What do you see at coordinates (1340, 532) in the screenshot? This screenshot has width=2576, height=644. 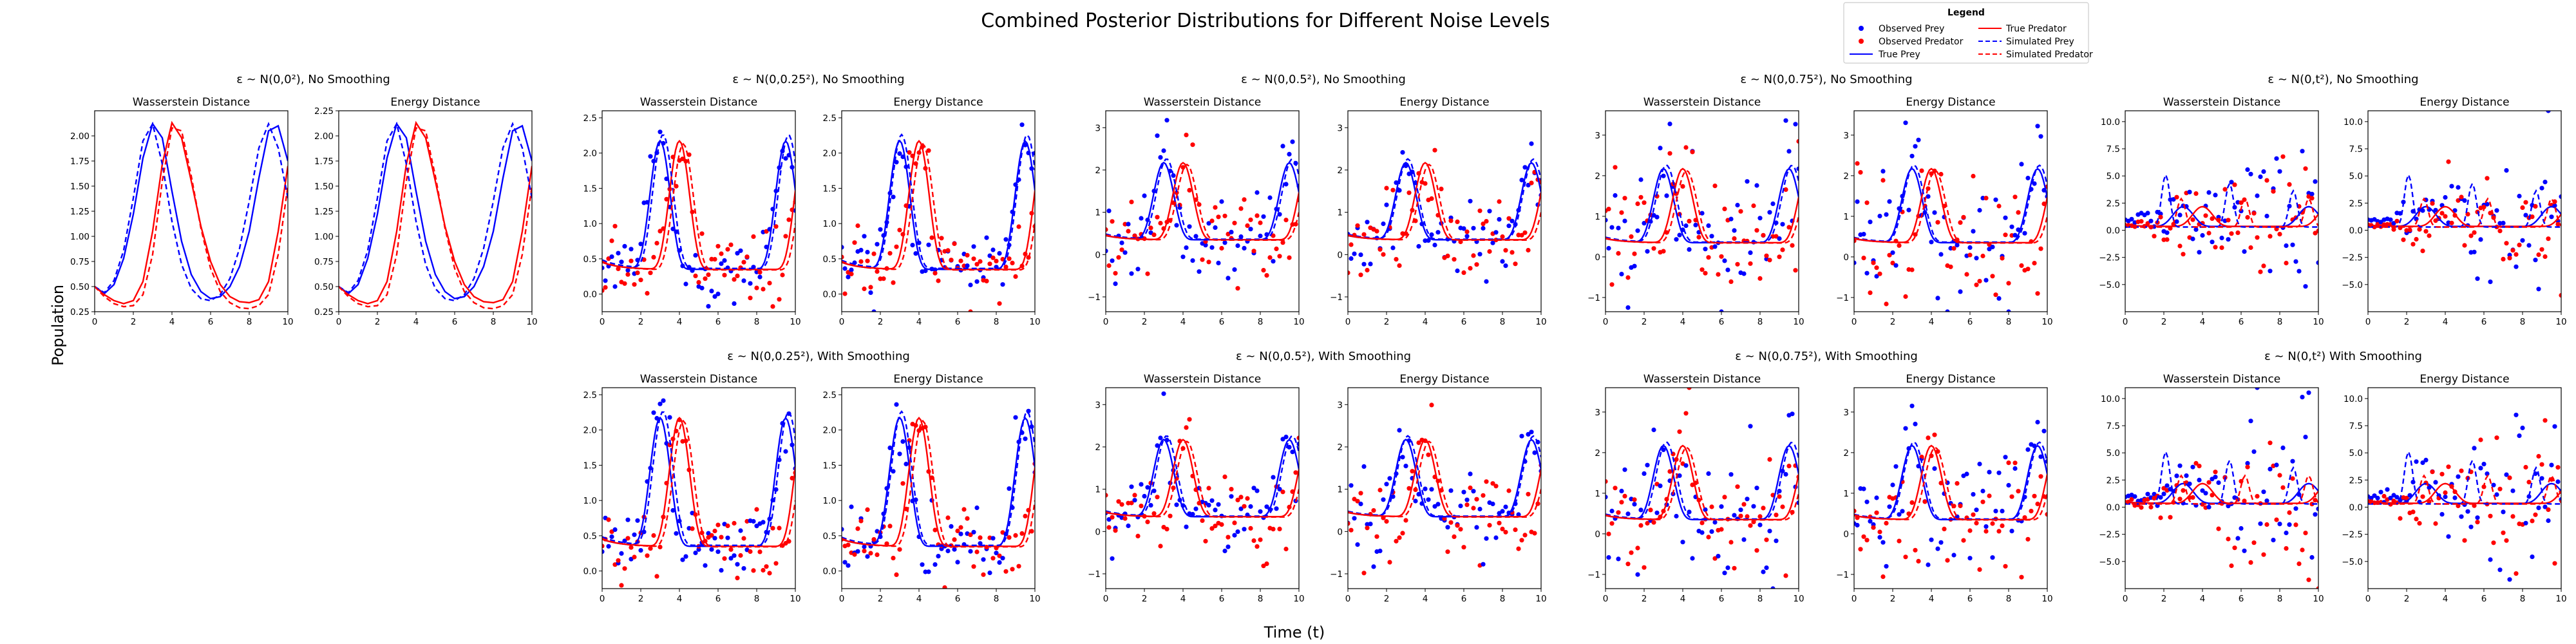 I see `y-tick-label: 0` at bounding box center [1340, 532].